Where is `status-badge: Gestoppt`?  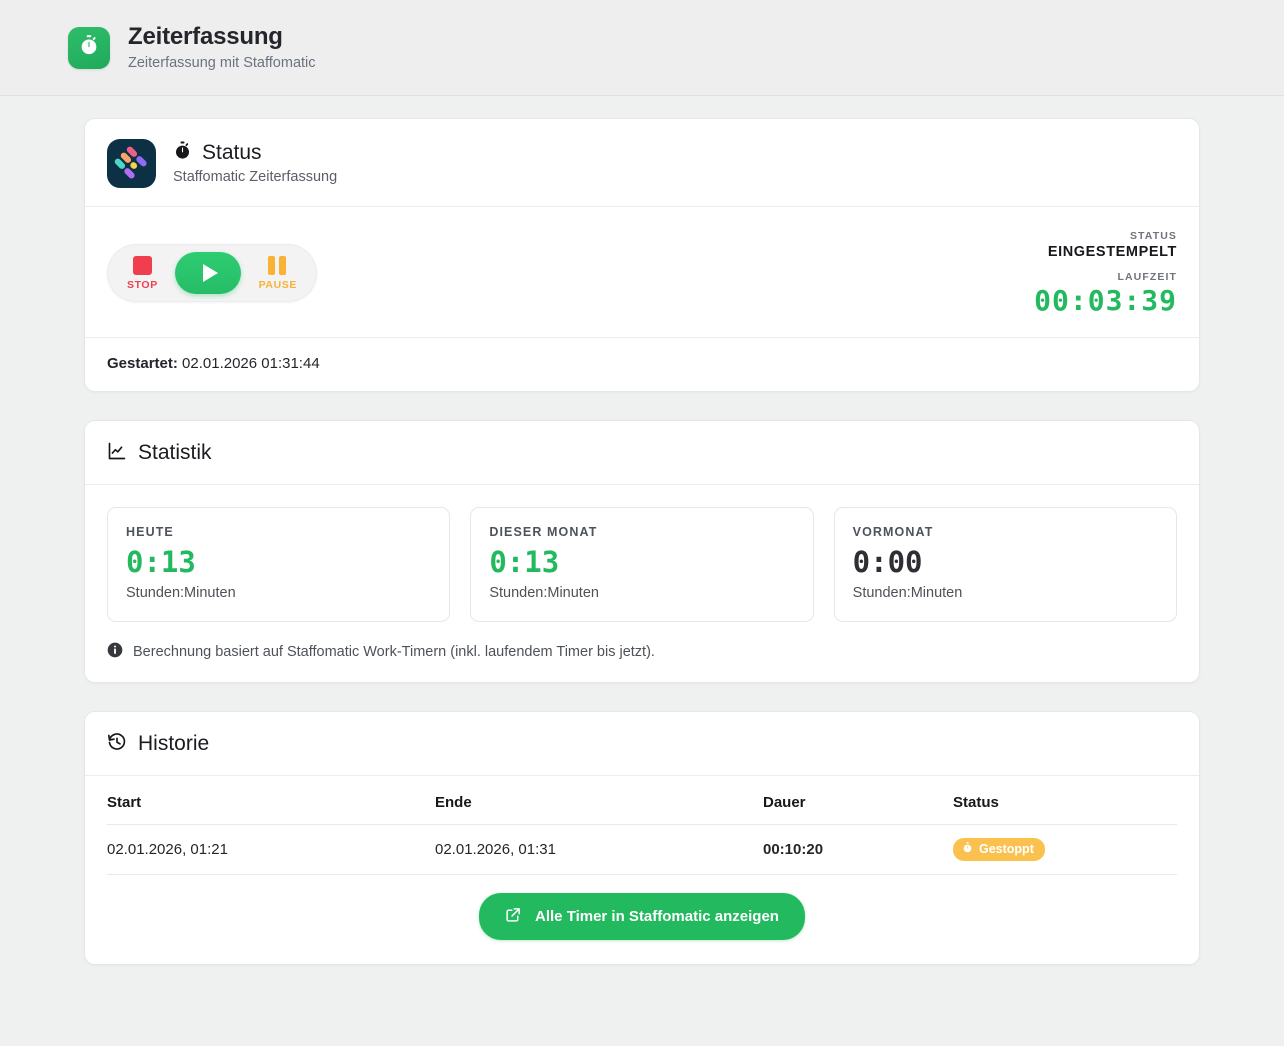 status-badge: Gestoppt is located at coordinates (999, 849).